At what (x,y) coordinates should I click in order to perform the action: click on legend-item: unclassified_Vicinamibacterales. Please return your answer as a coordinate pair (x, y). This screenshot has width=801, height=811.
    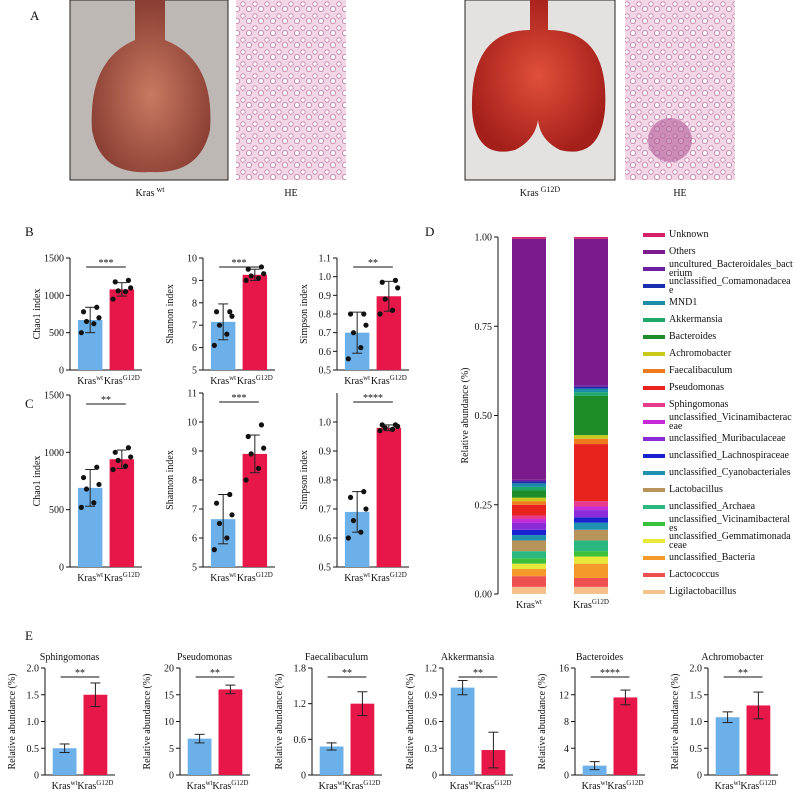
    Looking at the image, I should click on (718, 523).